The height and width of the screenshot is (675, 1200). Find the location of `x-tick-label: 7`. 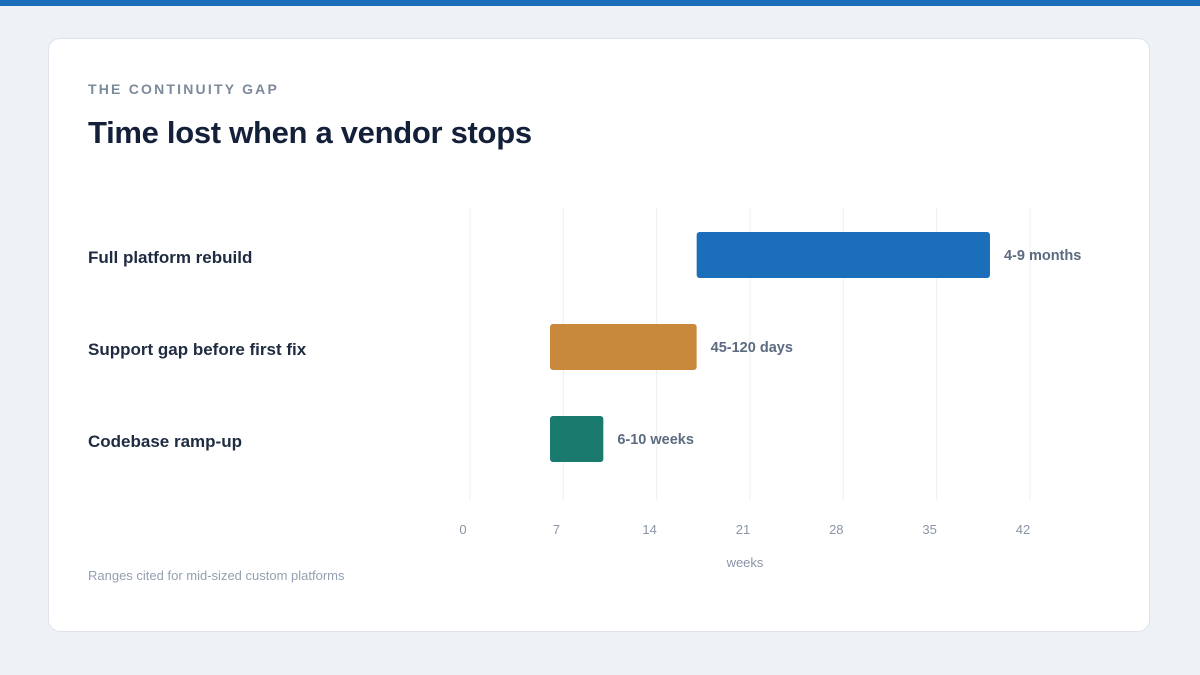

x-tick-label: 7 is located at coordinates (556, 529).